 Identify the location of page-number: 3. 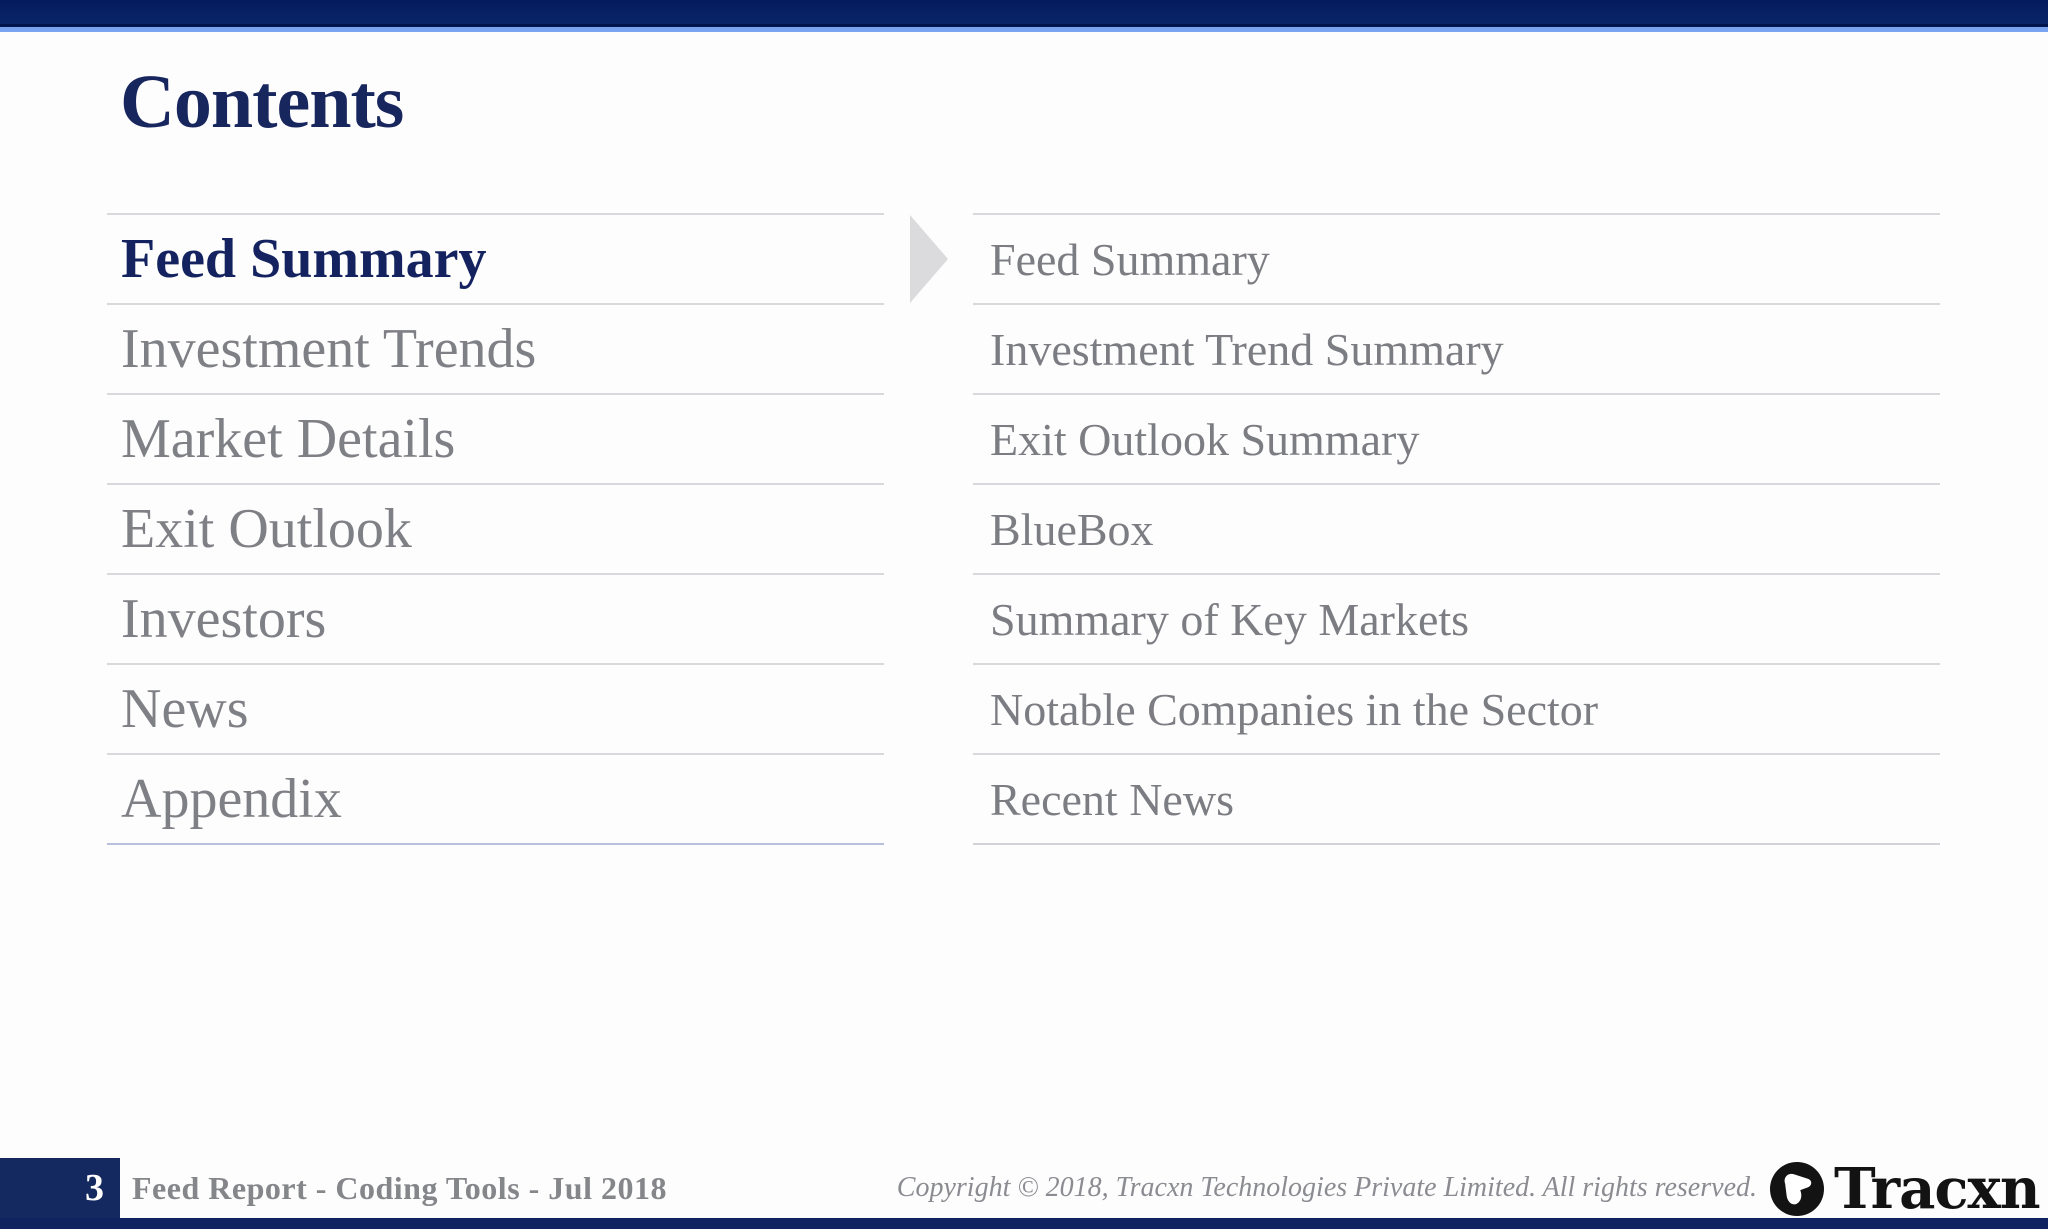
(94, 1188).